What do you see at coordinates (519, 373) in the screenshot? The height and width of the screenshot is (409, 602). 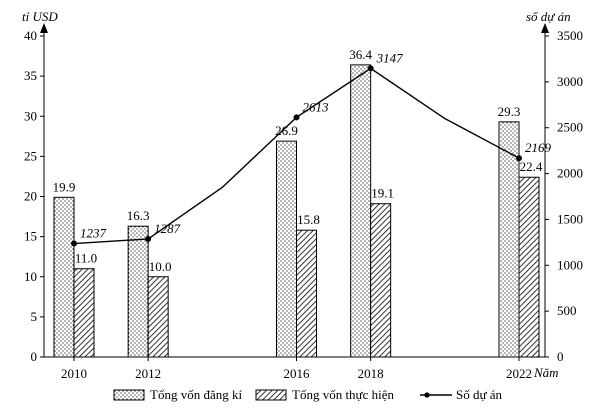 I see `x-tick-label: 2022` at bounding box center [519, 373].